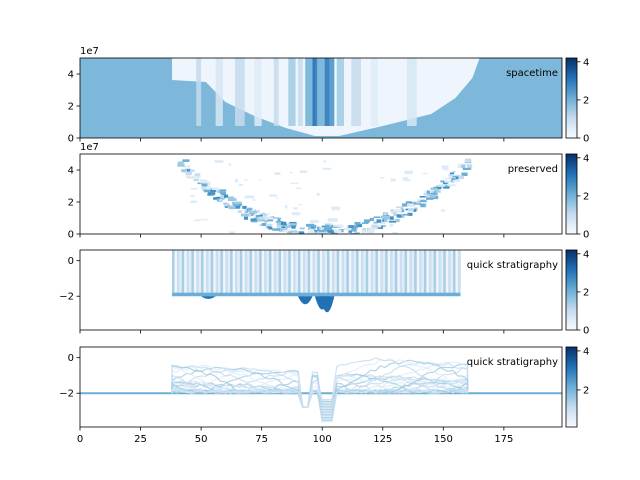 This screenshot has height=480, width=640. Describe the element at coordinates (586, 139) in the screenshot. I see `colorbar-tick-label: 0` at that location.